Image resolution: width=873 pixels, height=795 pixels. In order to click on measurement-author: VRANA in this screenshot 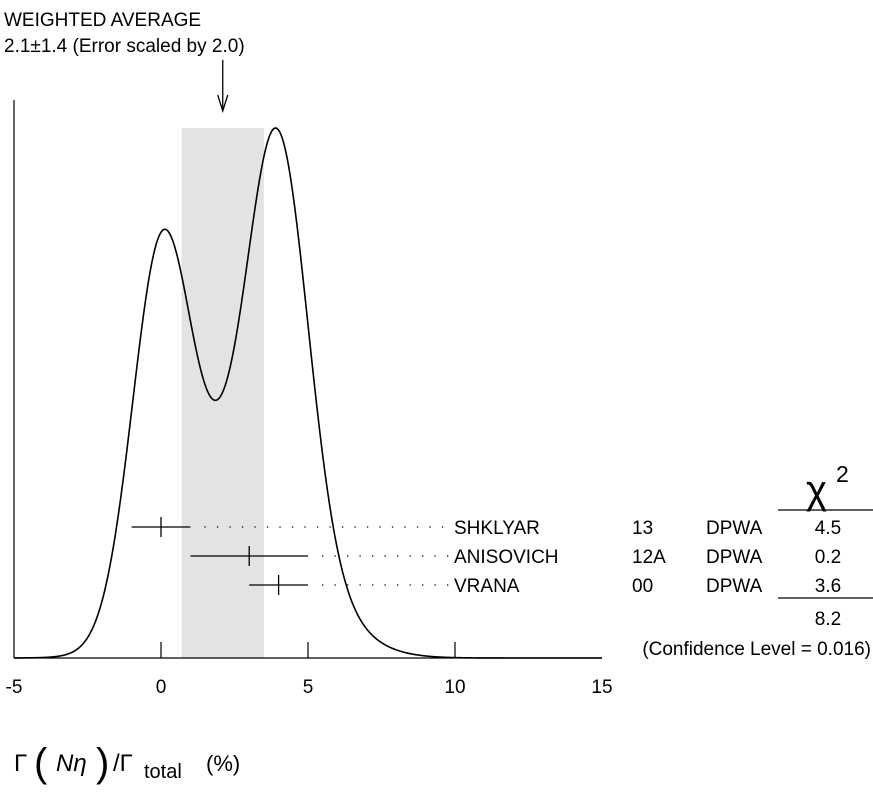, I will do `click(487, 586)`.